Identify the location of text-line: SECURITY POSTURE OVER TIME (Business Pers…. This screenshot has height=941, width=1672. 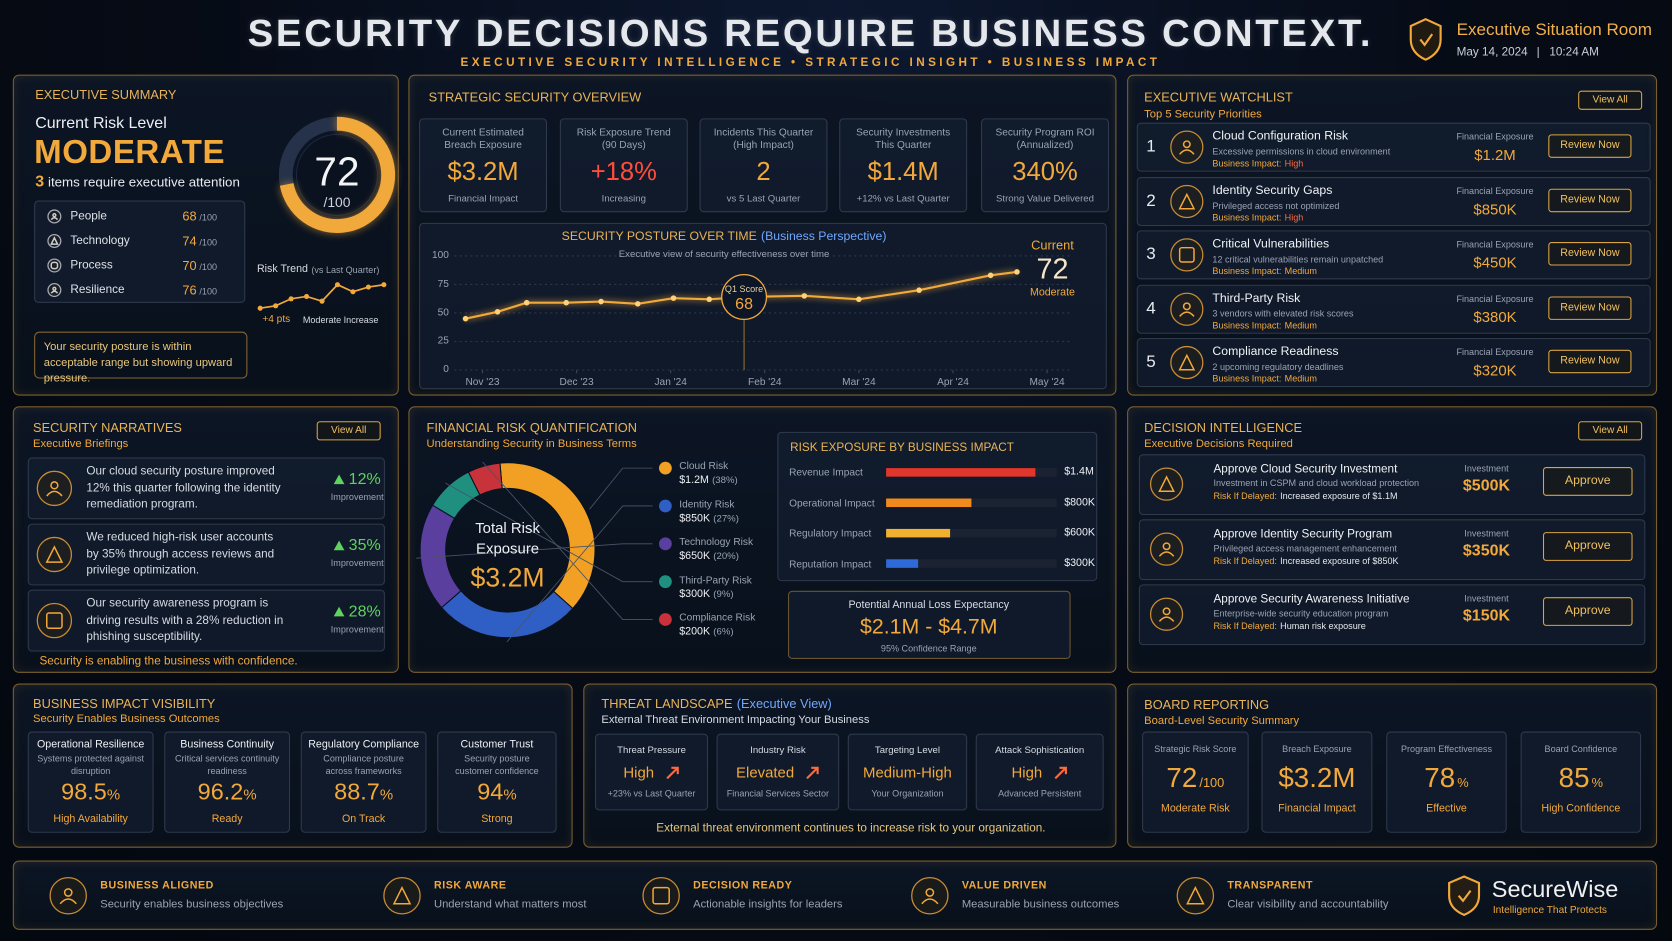
(724, 236).